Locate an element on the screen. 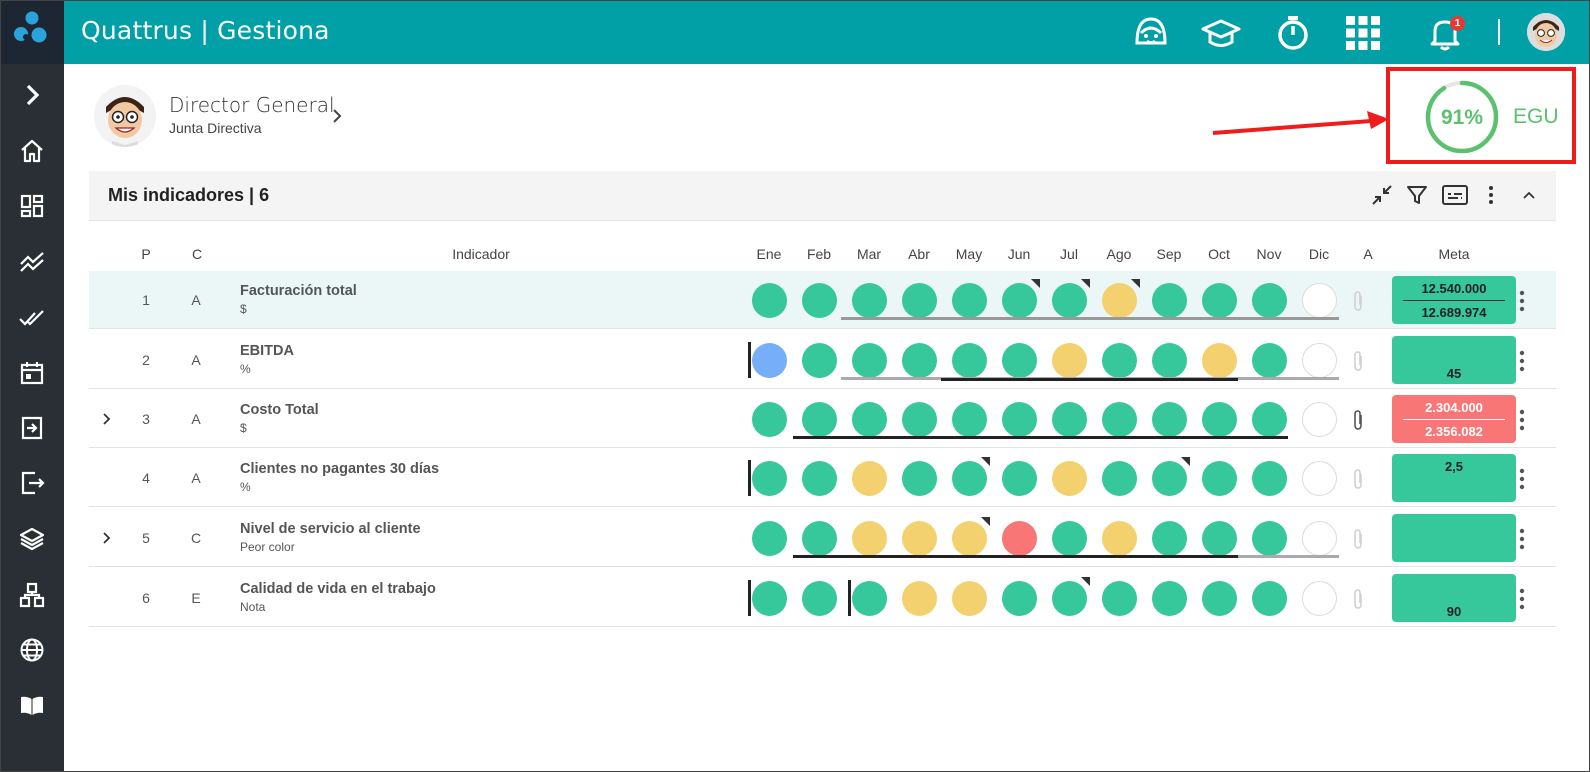 This screenshot has height=772, width=1590. app-logo is located at coordinates (32, 32).